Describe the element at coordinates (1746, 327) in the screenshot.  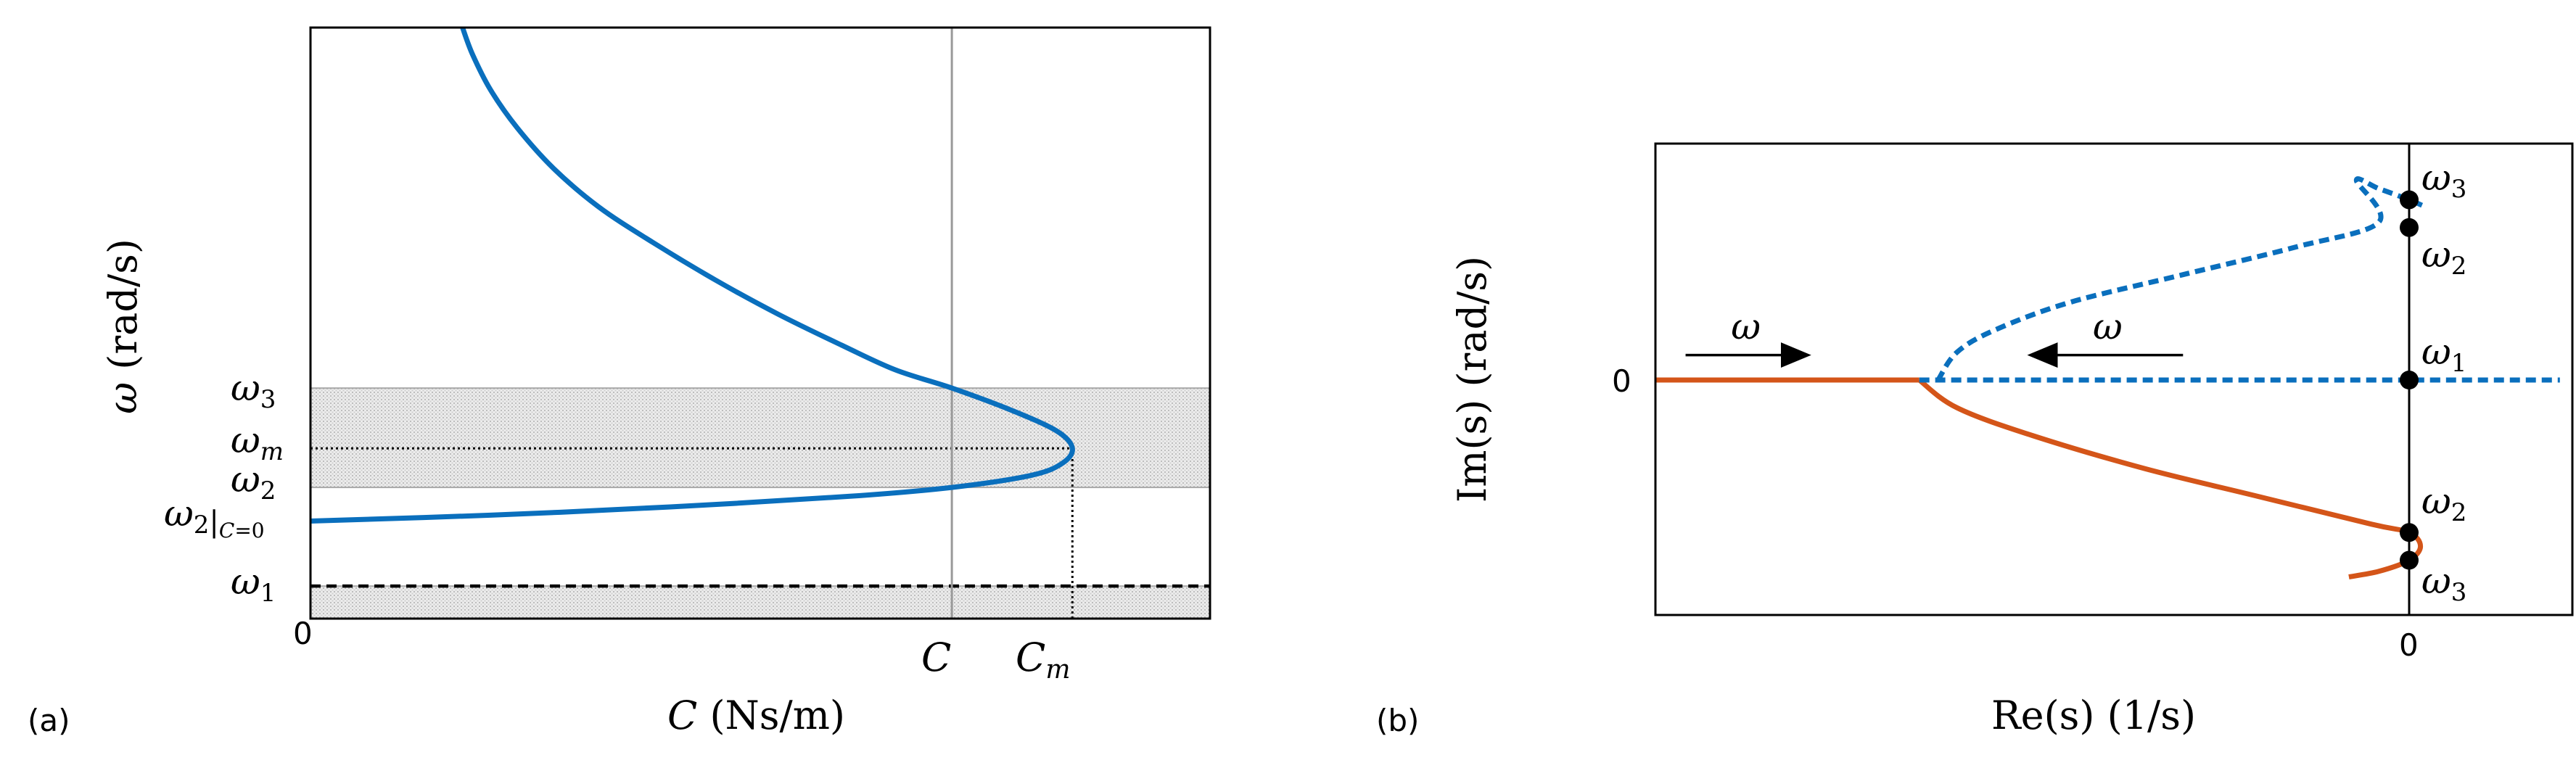
I see `arrow-label-right: ω` at that location.